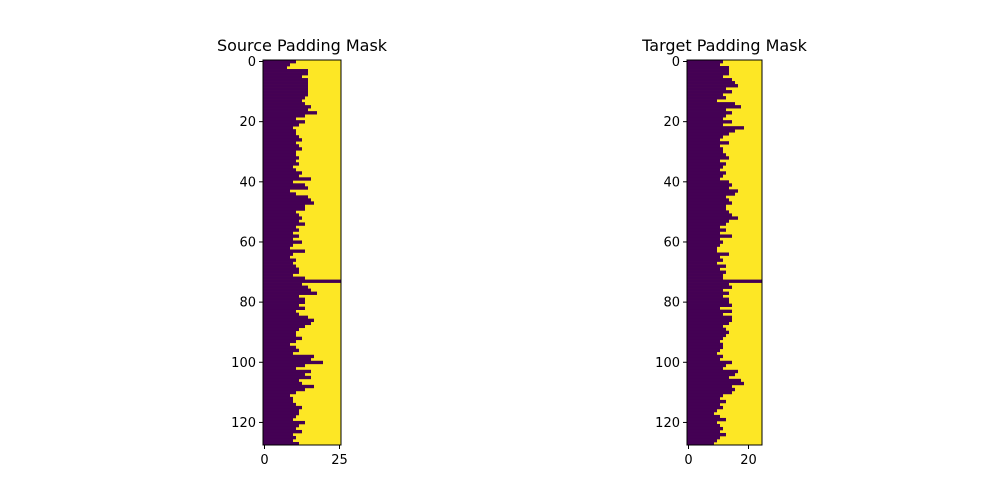  I want to click on target-y-tick-label-0: 0, so click(676, 62).